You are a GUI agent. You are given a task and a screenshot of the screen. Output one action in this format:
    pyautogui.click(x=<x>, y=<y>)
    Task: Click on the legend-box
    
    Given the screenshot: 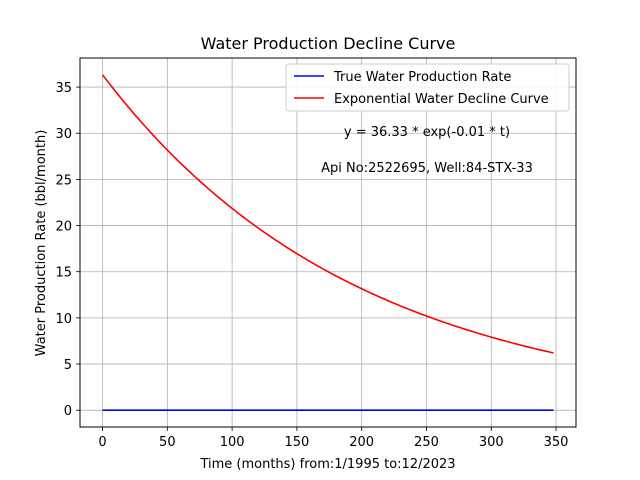 What is the action you would take?
    pyautogui.click(x=427, y=87)
    